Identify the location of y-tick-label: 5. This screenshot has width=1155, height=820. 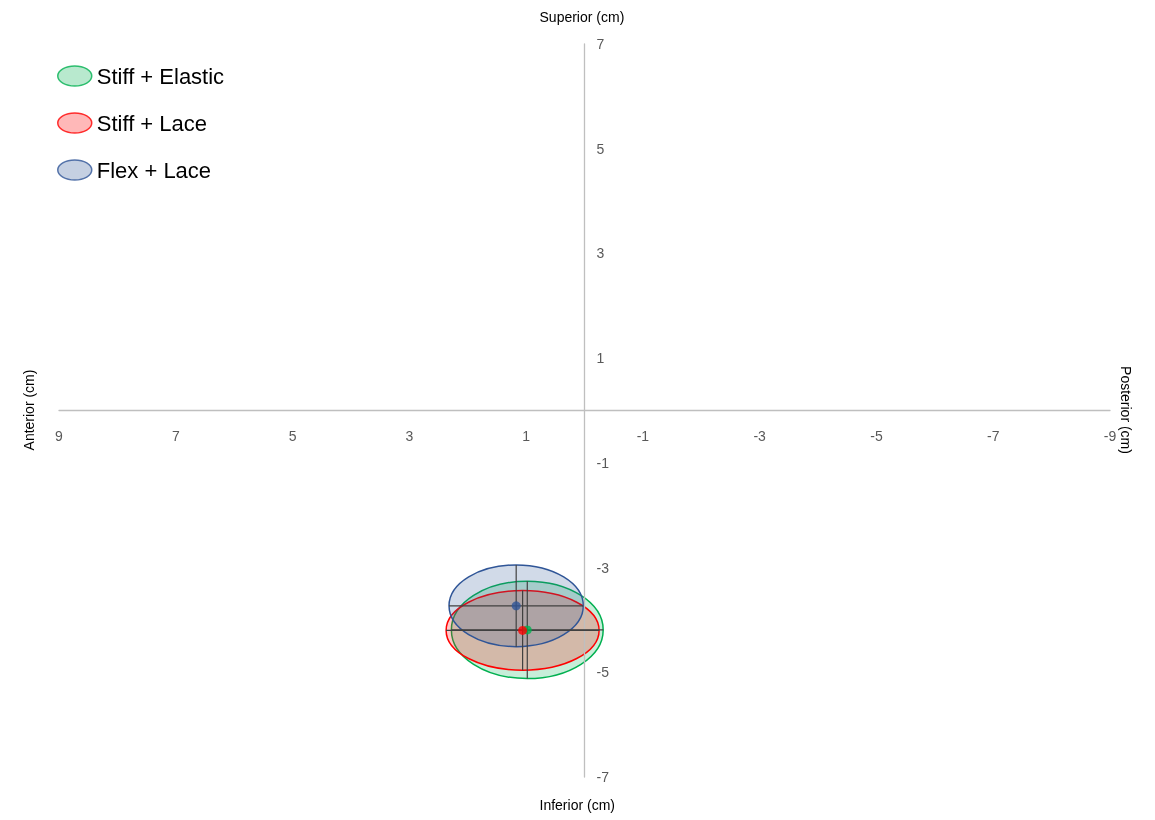
(600, 148).